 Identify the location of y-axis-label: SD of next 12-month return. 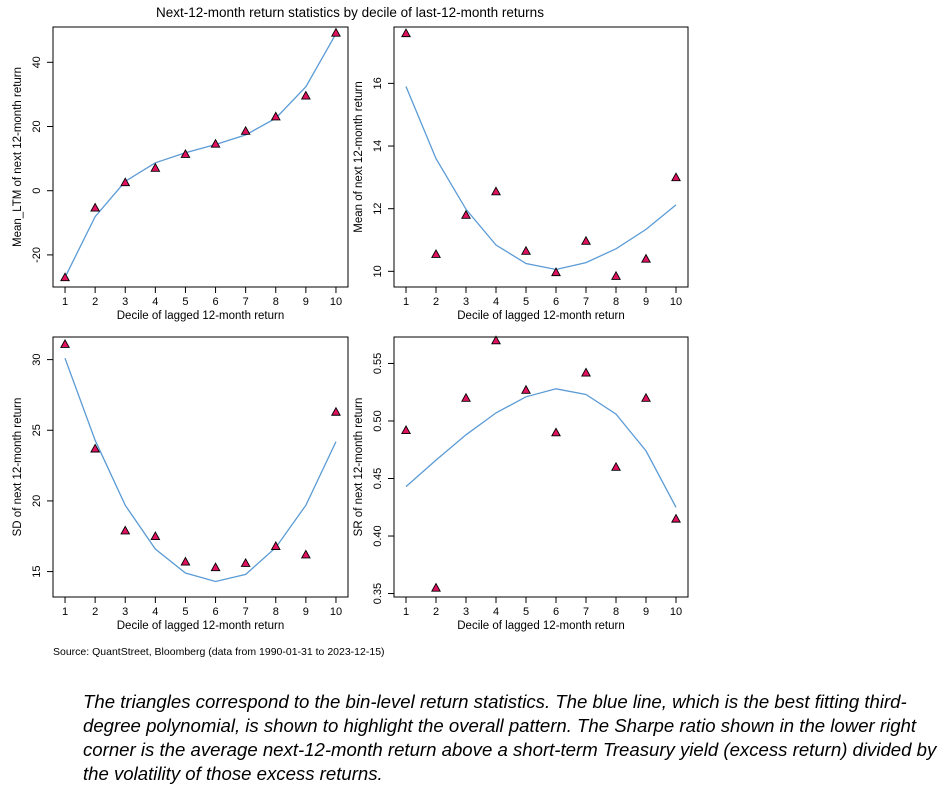
(18, 467).